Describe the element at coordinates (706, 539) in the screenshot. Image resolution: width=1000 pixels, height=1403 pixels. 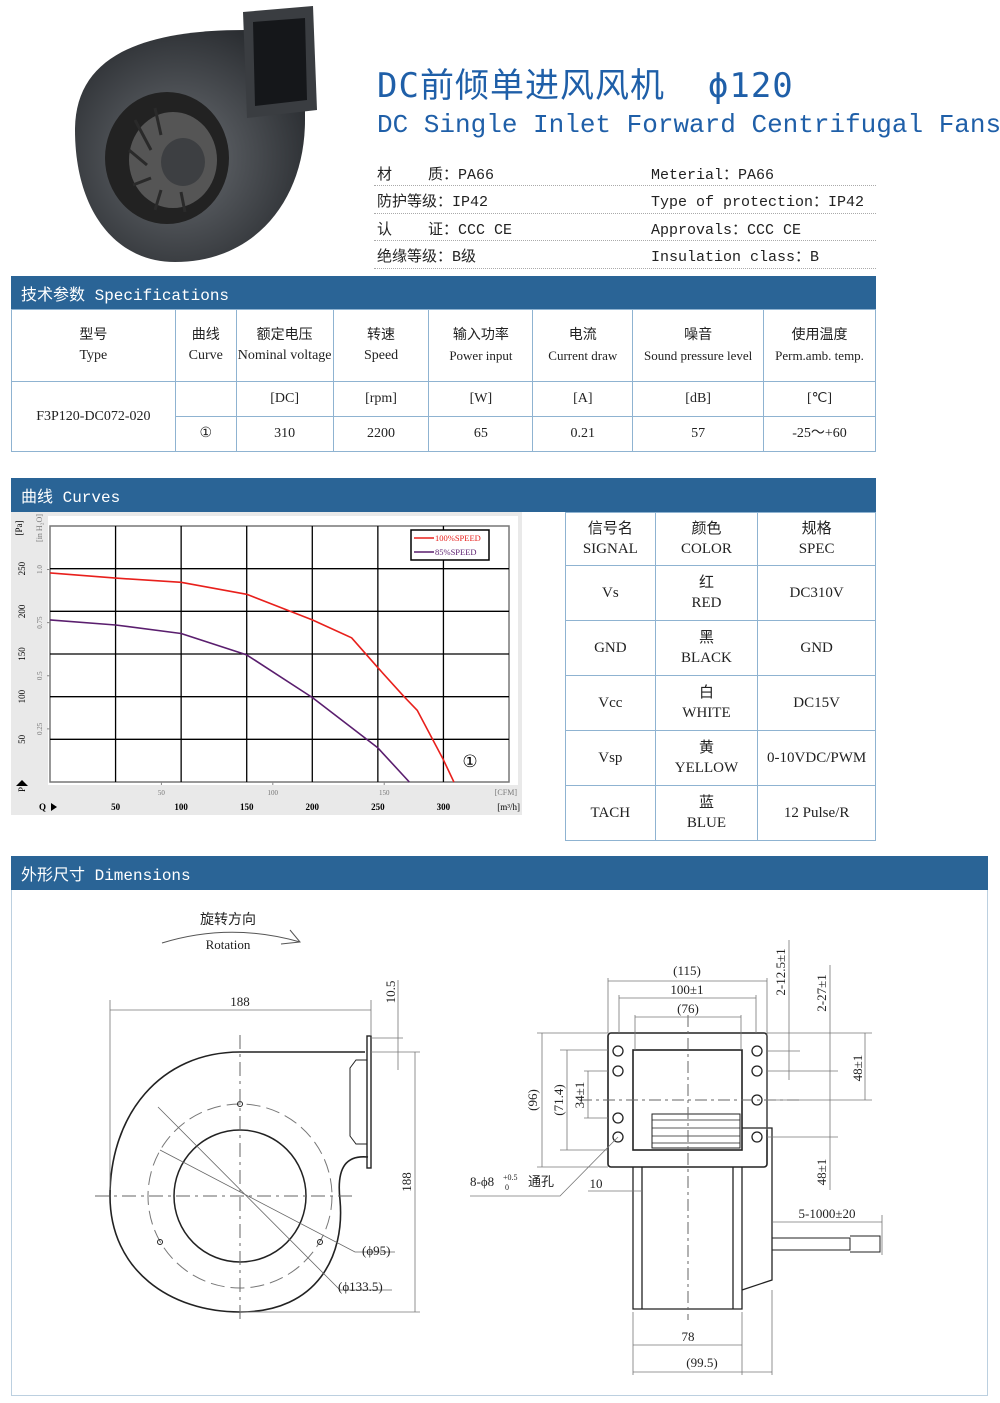
I see `col-color: 颜色 COLOR` at that location.